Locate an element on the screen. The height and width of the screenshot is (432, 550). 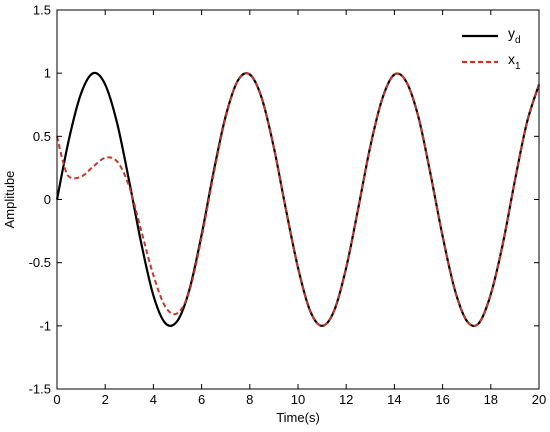
x-tick-label: 16 is located at coordinates (442, 399).